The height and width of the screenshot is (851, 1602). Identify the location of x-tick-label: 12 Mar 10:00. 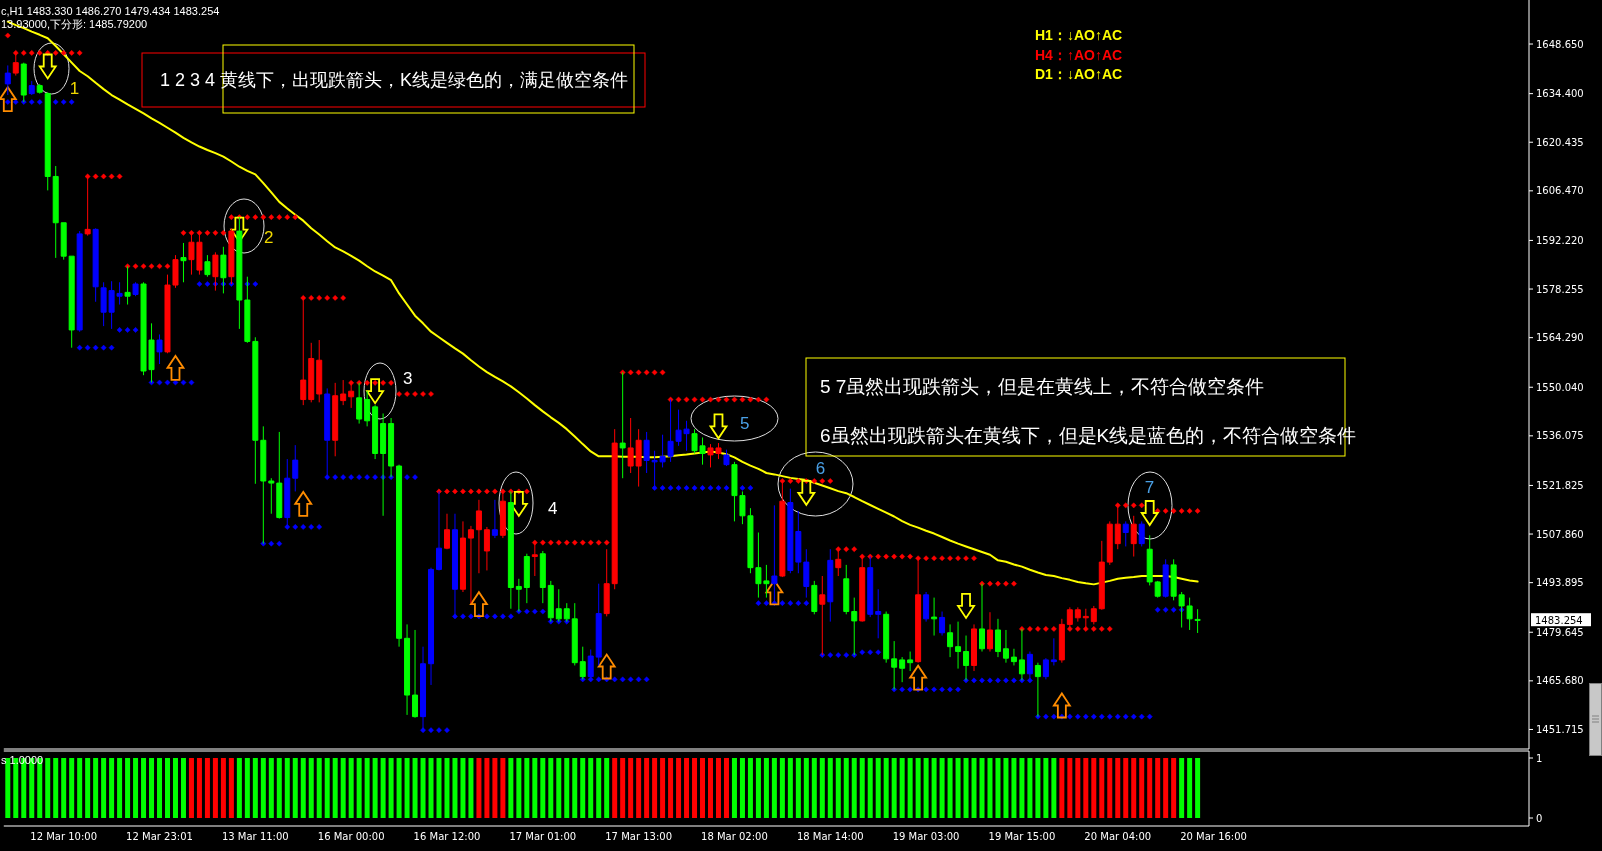
(64, 836).